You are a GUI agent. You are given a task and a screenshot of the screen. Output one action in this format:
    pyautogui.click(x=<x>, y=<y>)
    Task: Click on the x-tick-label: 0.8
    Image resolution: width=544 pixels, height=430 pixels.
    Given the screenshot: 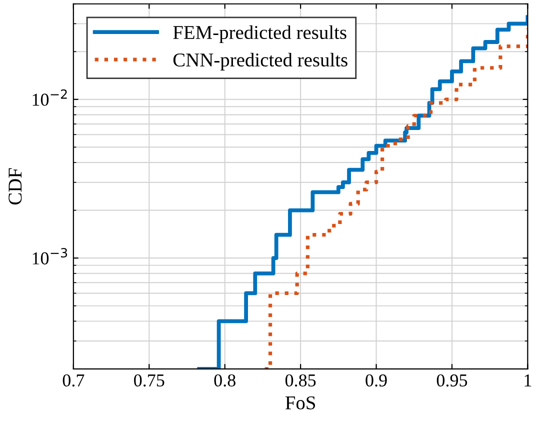 What is the action you would take?
    pyautogui.click(x=225, y=380)
    